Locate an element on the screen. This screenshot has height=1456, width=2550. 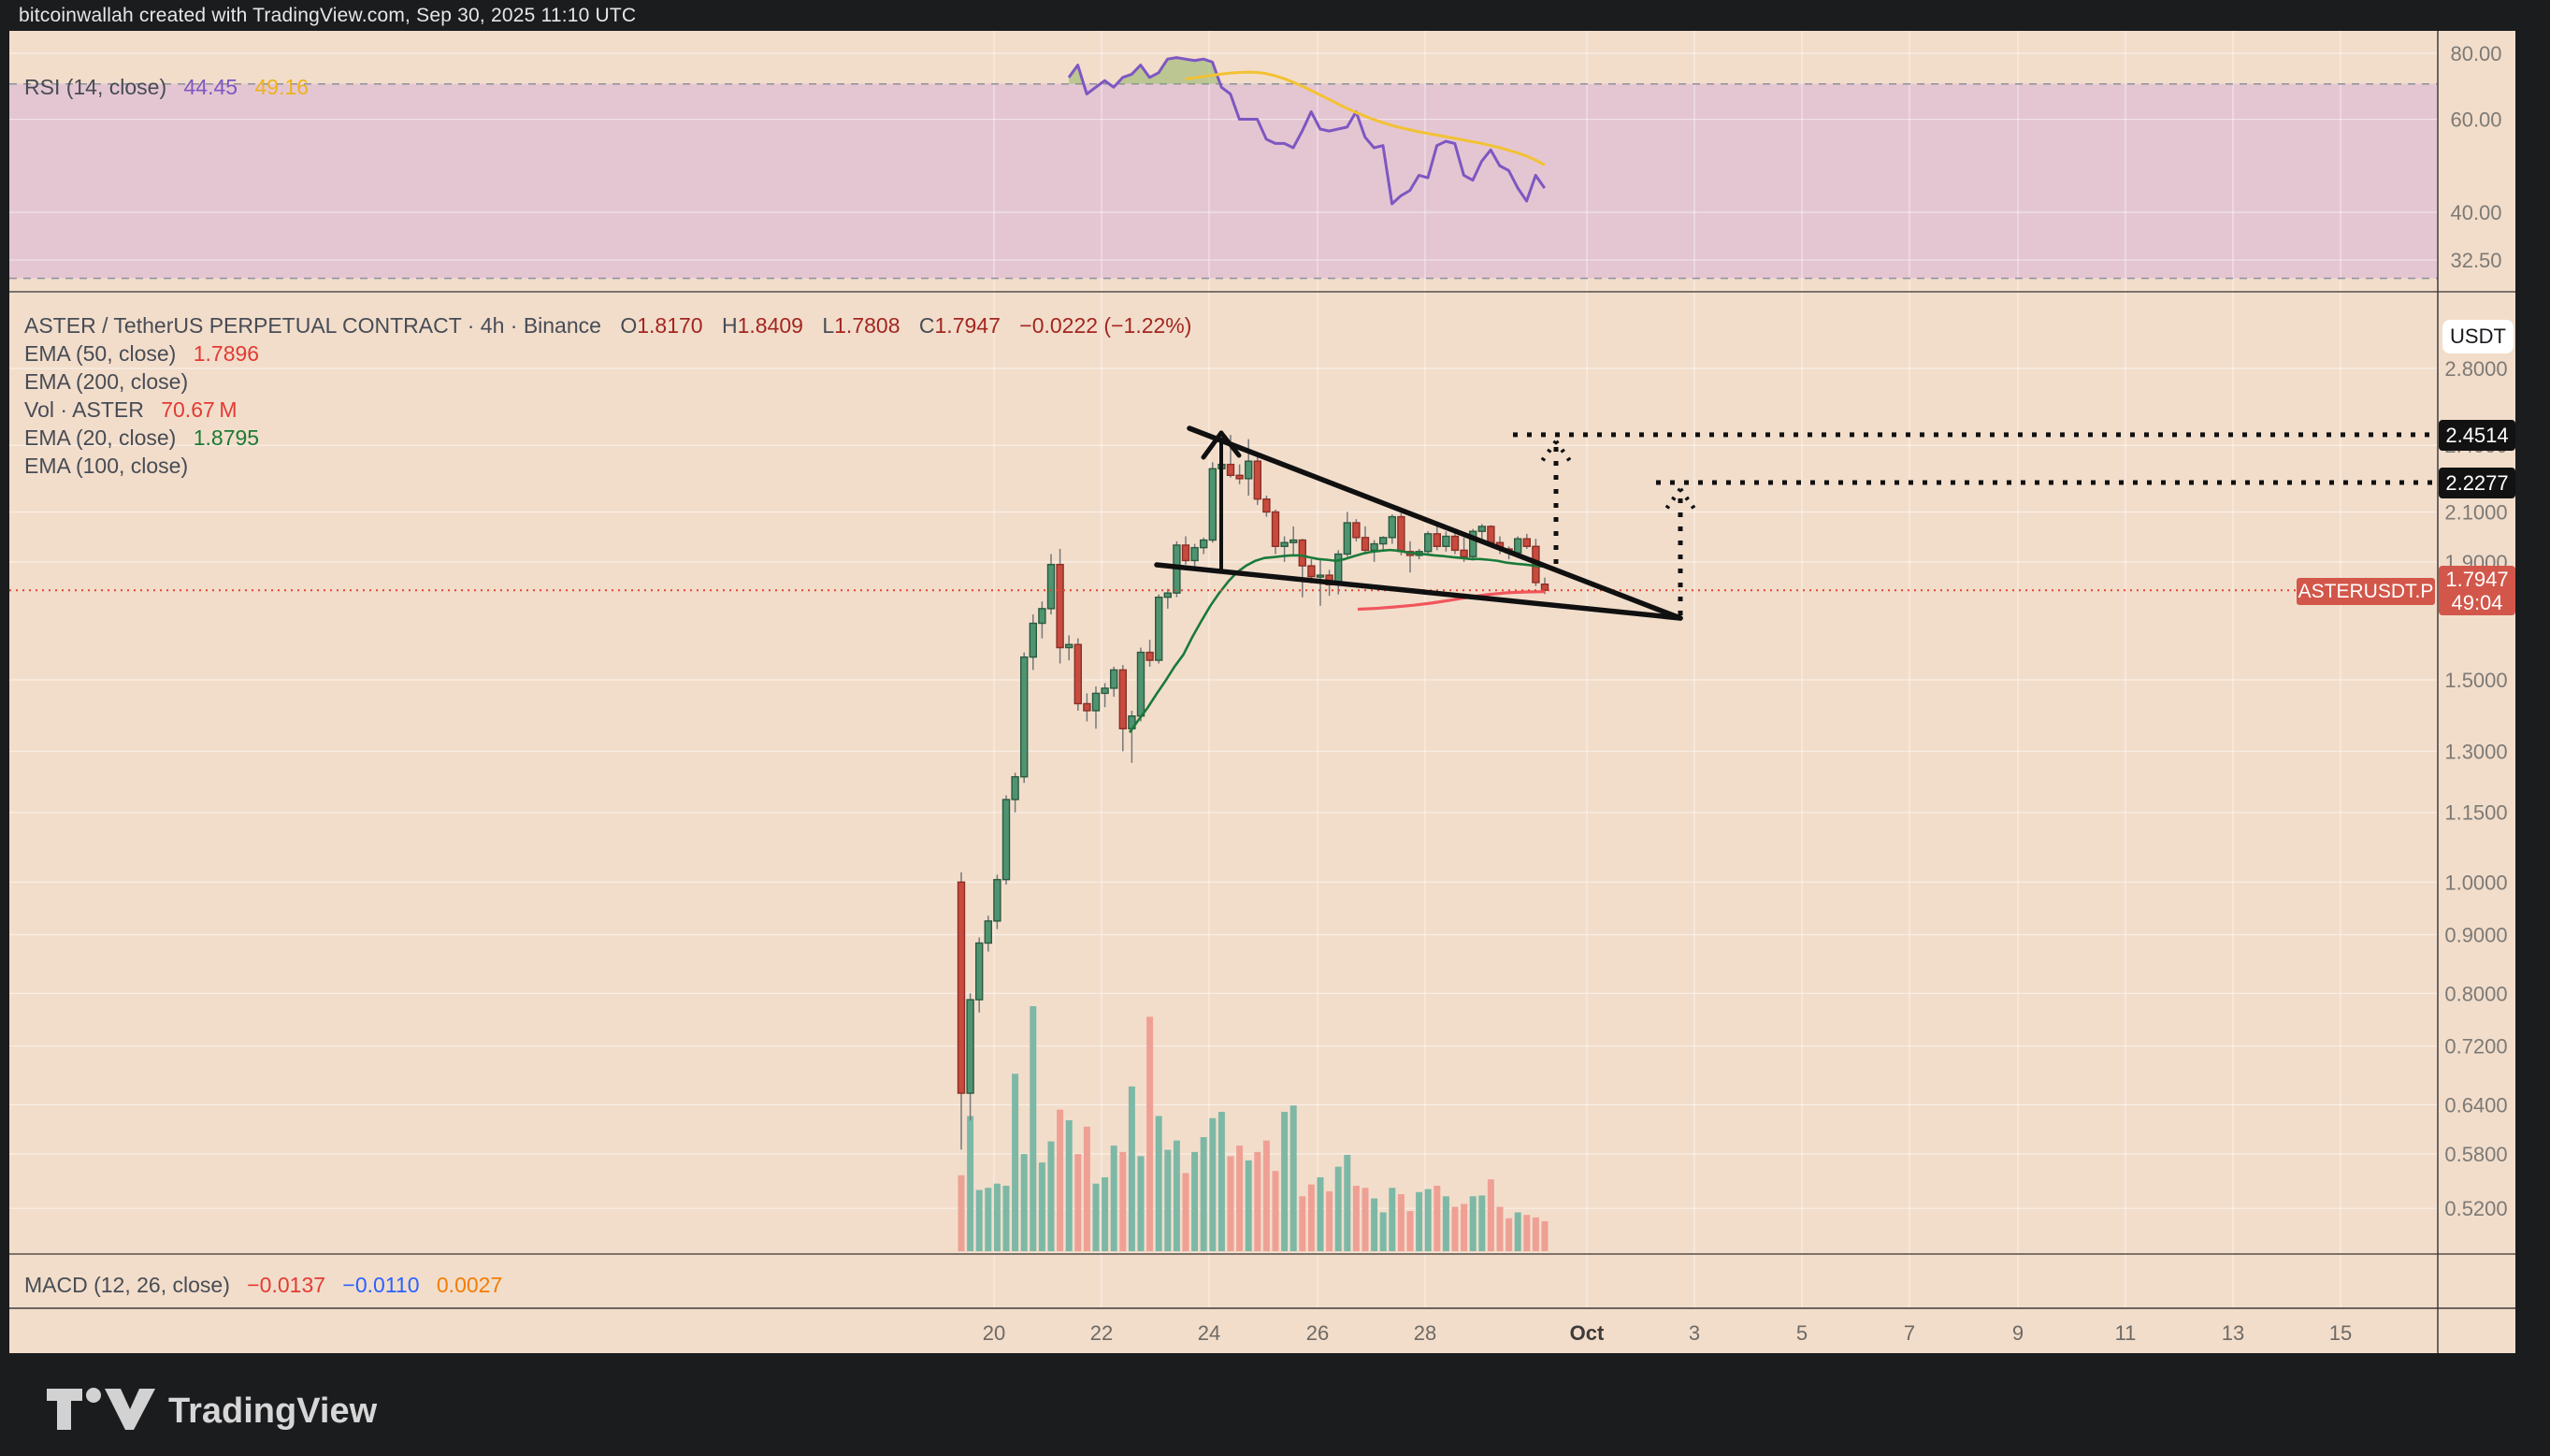
svg-text: 80.00 is located at coordinates (2475, 53).